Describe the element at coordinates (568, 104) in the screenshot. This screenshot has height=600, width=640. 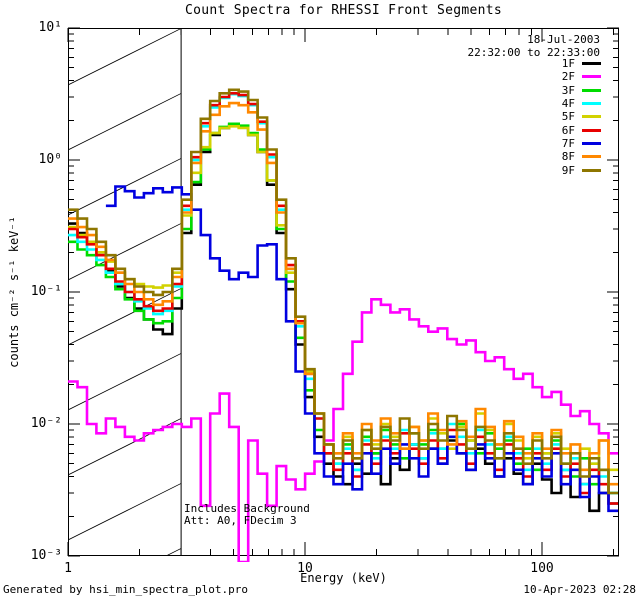
I see `legend-label: 4F` at that location.